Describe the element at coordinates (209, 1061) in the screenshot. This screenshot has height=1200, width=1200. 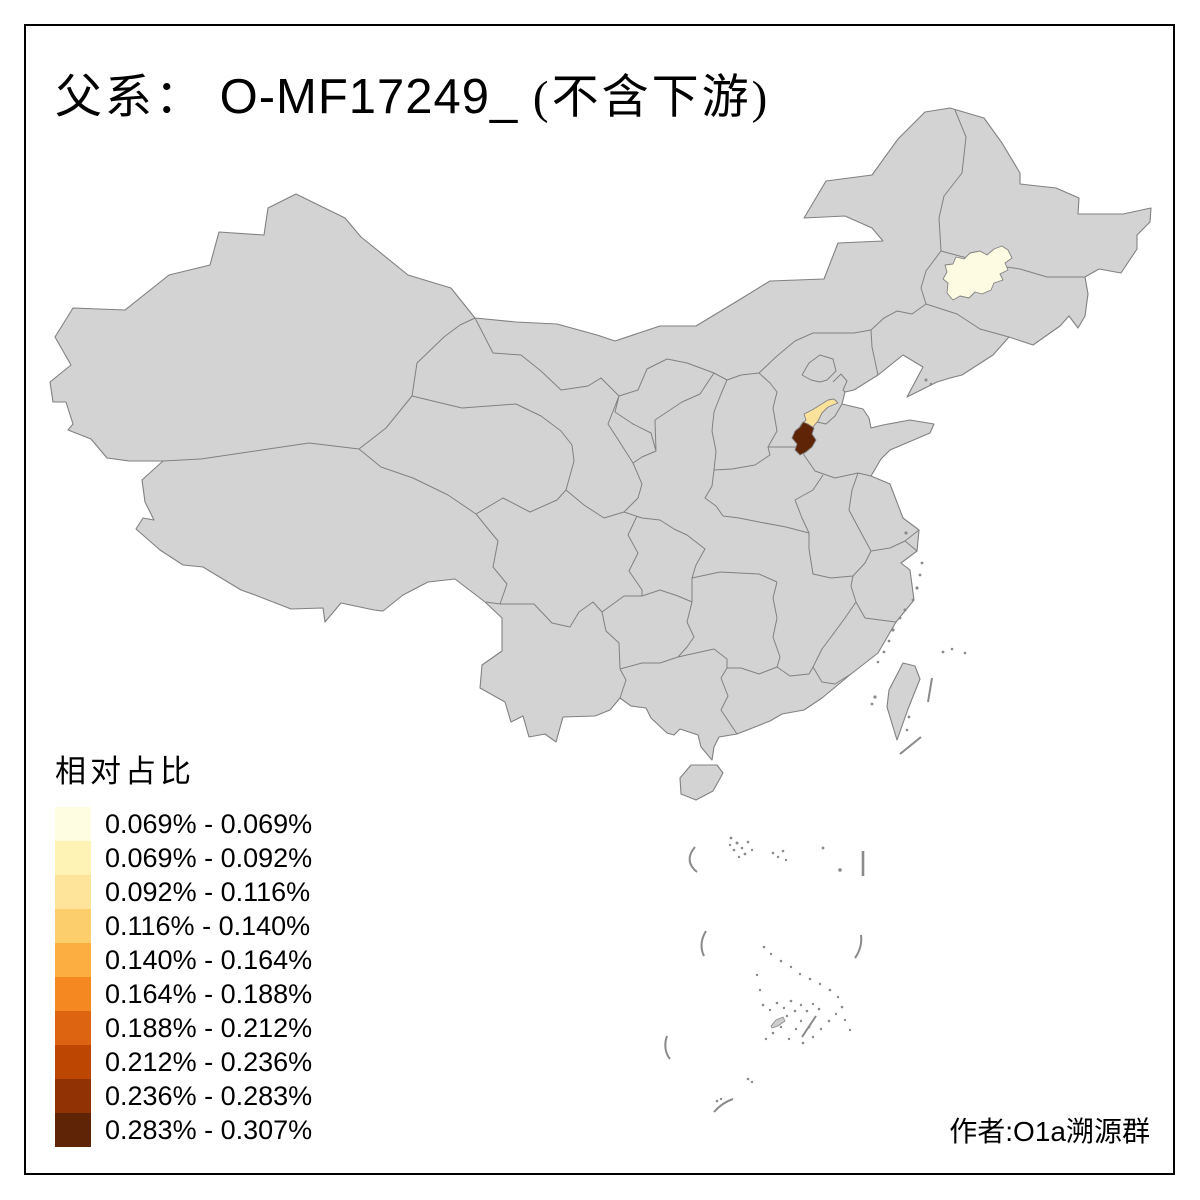
I see `legend-label: 0.212% - 0.236%` at that location.